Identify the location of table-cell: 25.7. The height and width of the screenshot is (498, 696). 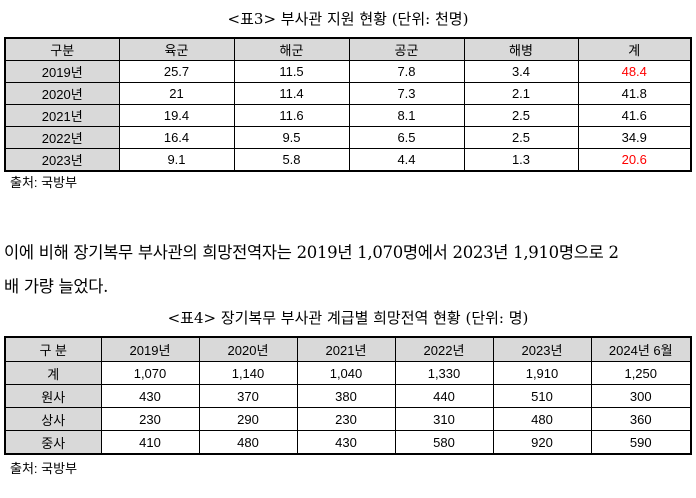
(176, 71).